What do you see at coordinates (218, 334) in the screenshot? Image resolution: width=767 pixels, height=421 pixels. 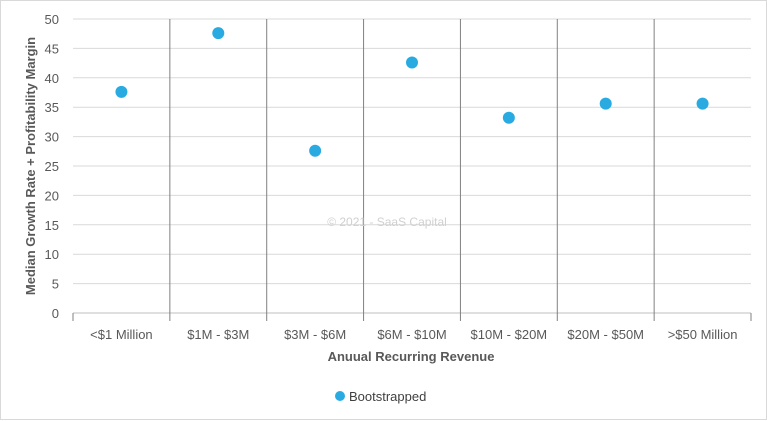 I see `x-tick-label: $1M - $3M` at bounding box center [218, 334].